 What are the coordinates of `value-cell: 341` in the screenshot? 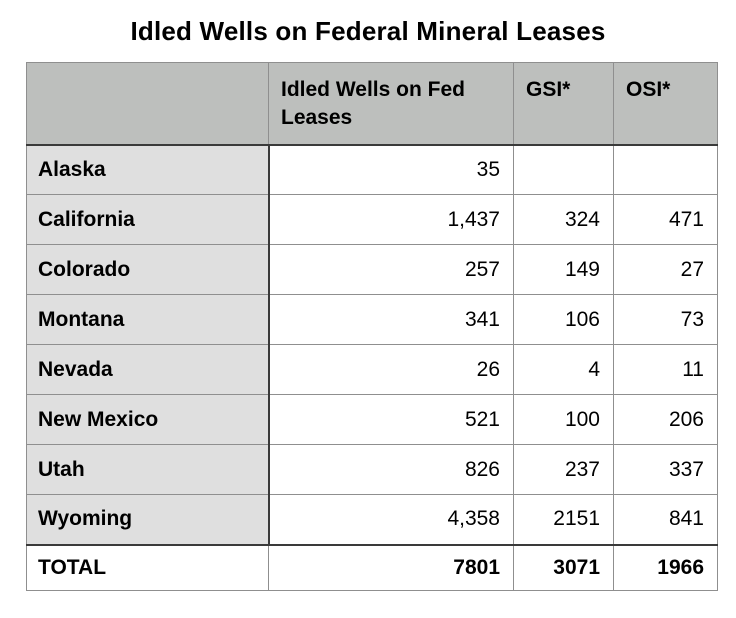 It's located at (391, 319).